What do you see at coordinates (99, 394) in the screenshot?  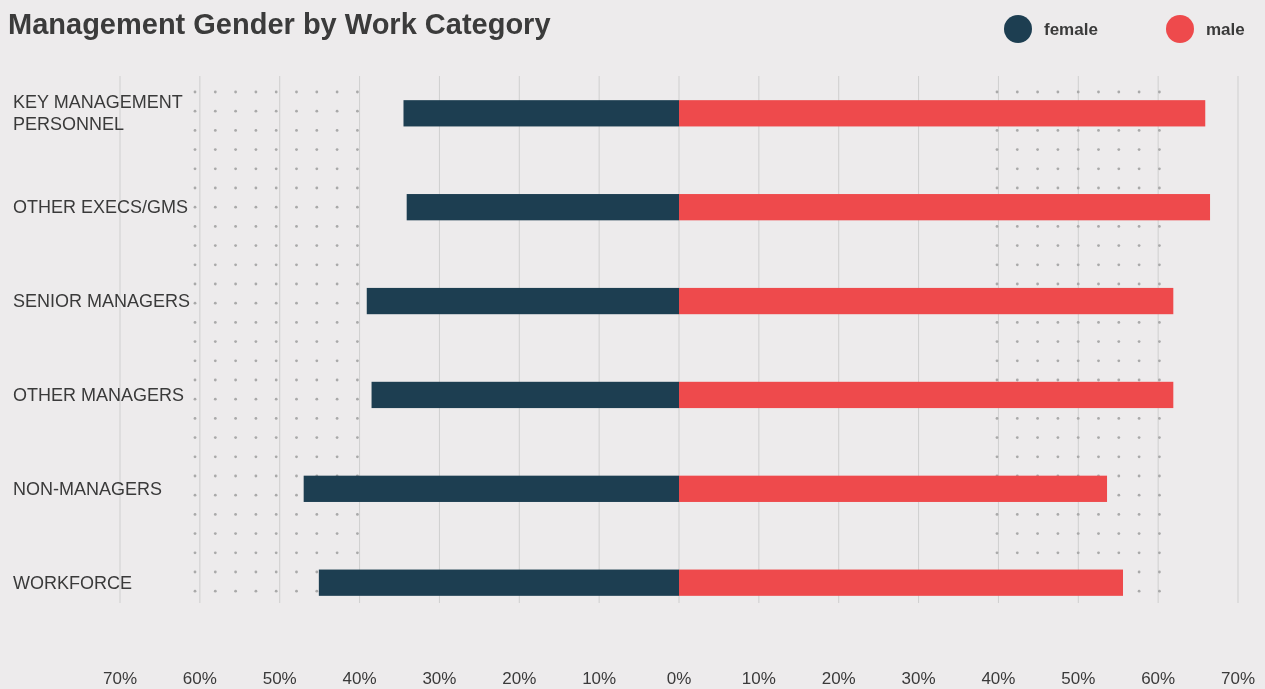 I see `y-tick-label: OTHER MANAGERS` at bounding box center [99, 394].